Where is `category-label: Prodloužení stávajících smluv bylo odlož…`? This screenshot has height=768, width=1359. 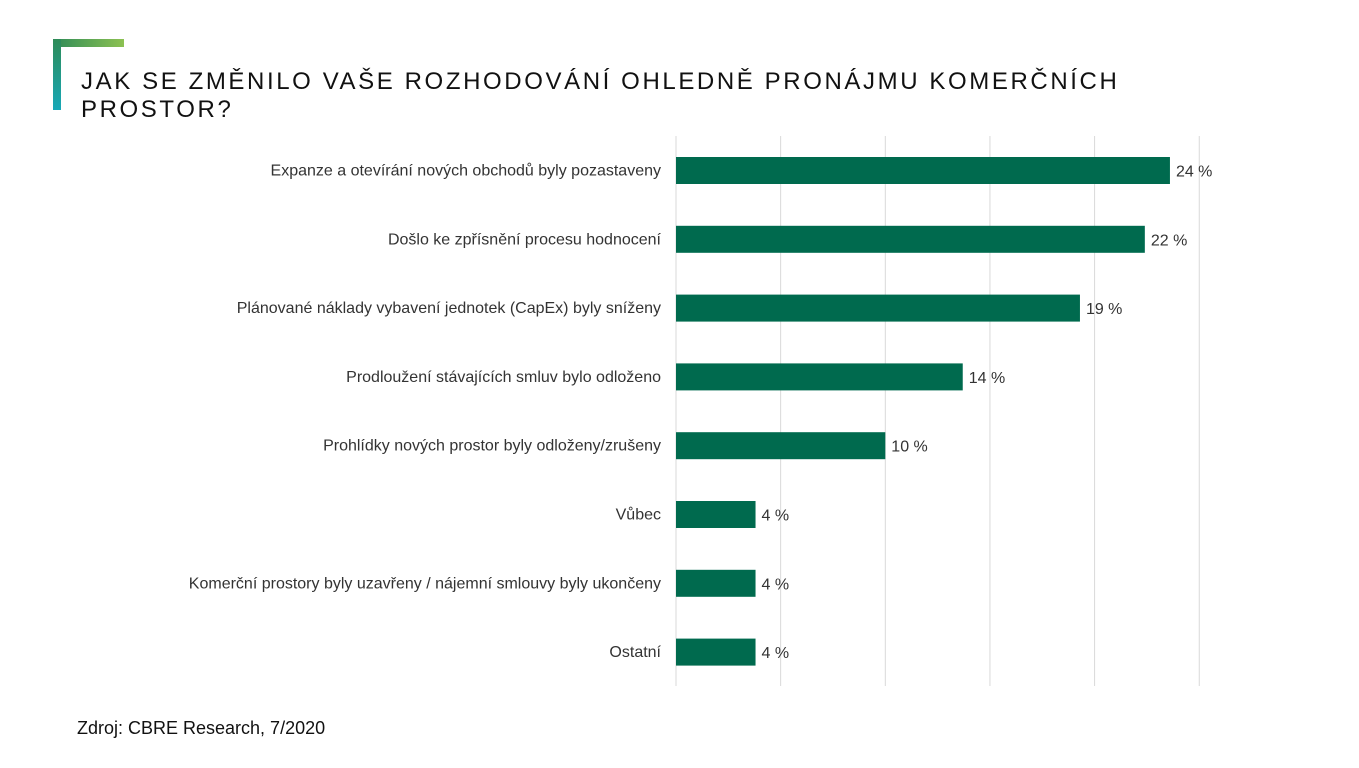 category-label: Prodloužení stávajících smluv bylo odlož… is located at coordinates (503, 377).